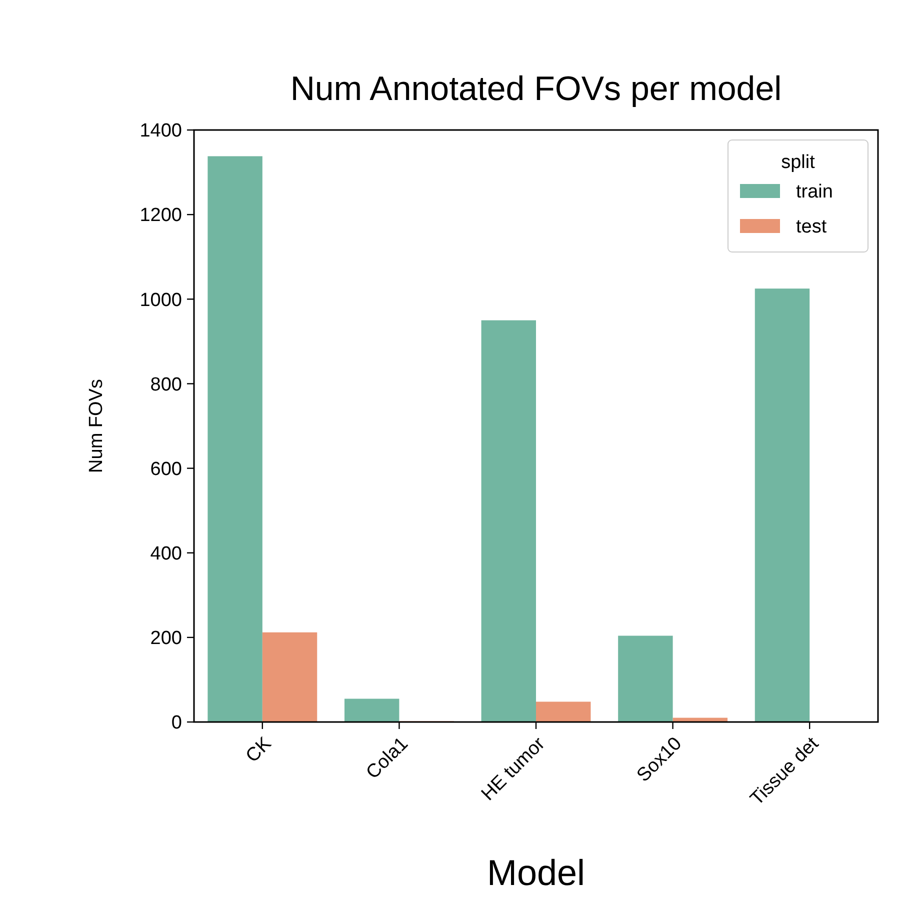  What do you see at coordinates (798, 162) in the screenshot?
I see `legend-title: split` at bounding box center [798, 162].